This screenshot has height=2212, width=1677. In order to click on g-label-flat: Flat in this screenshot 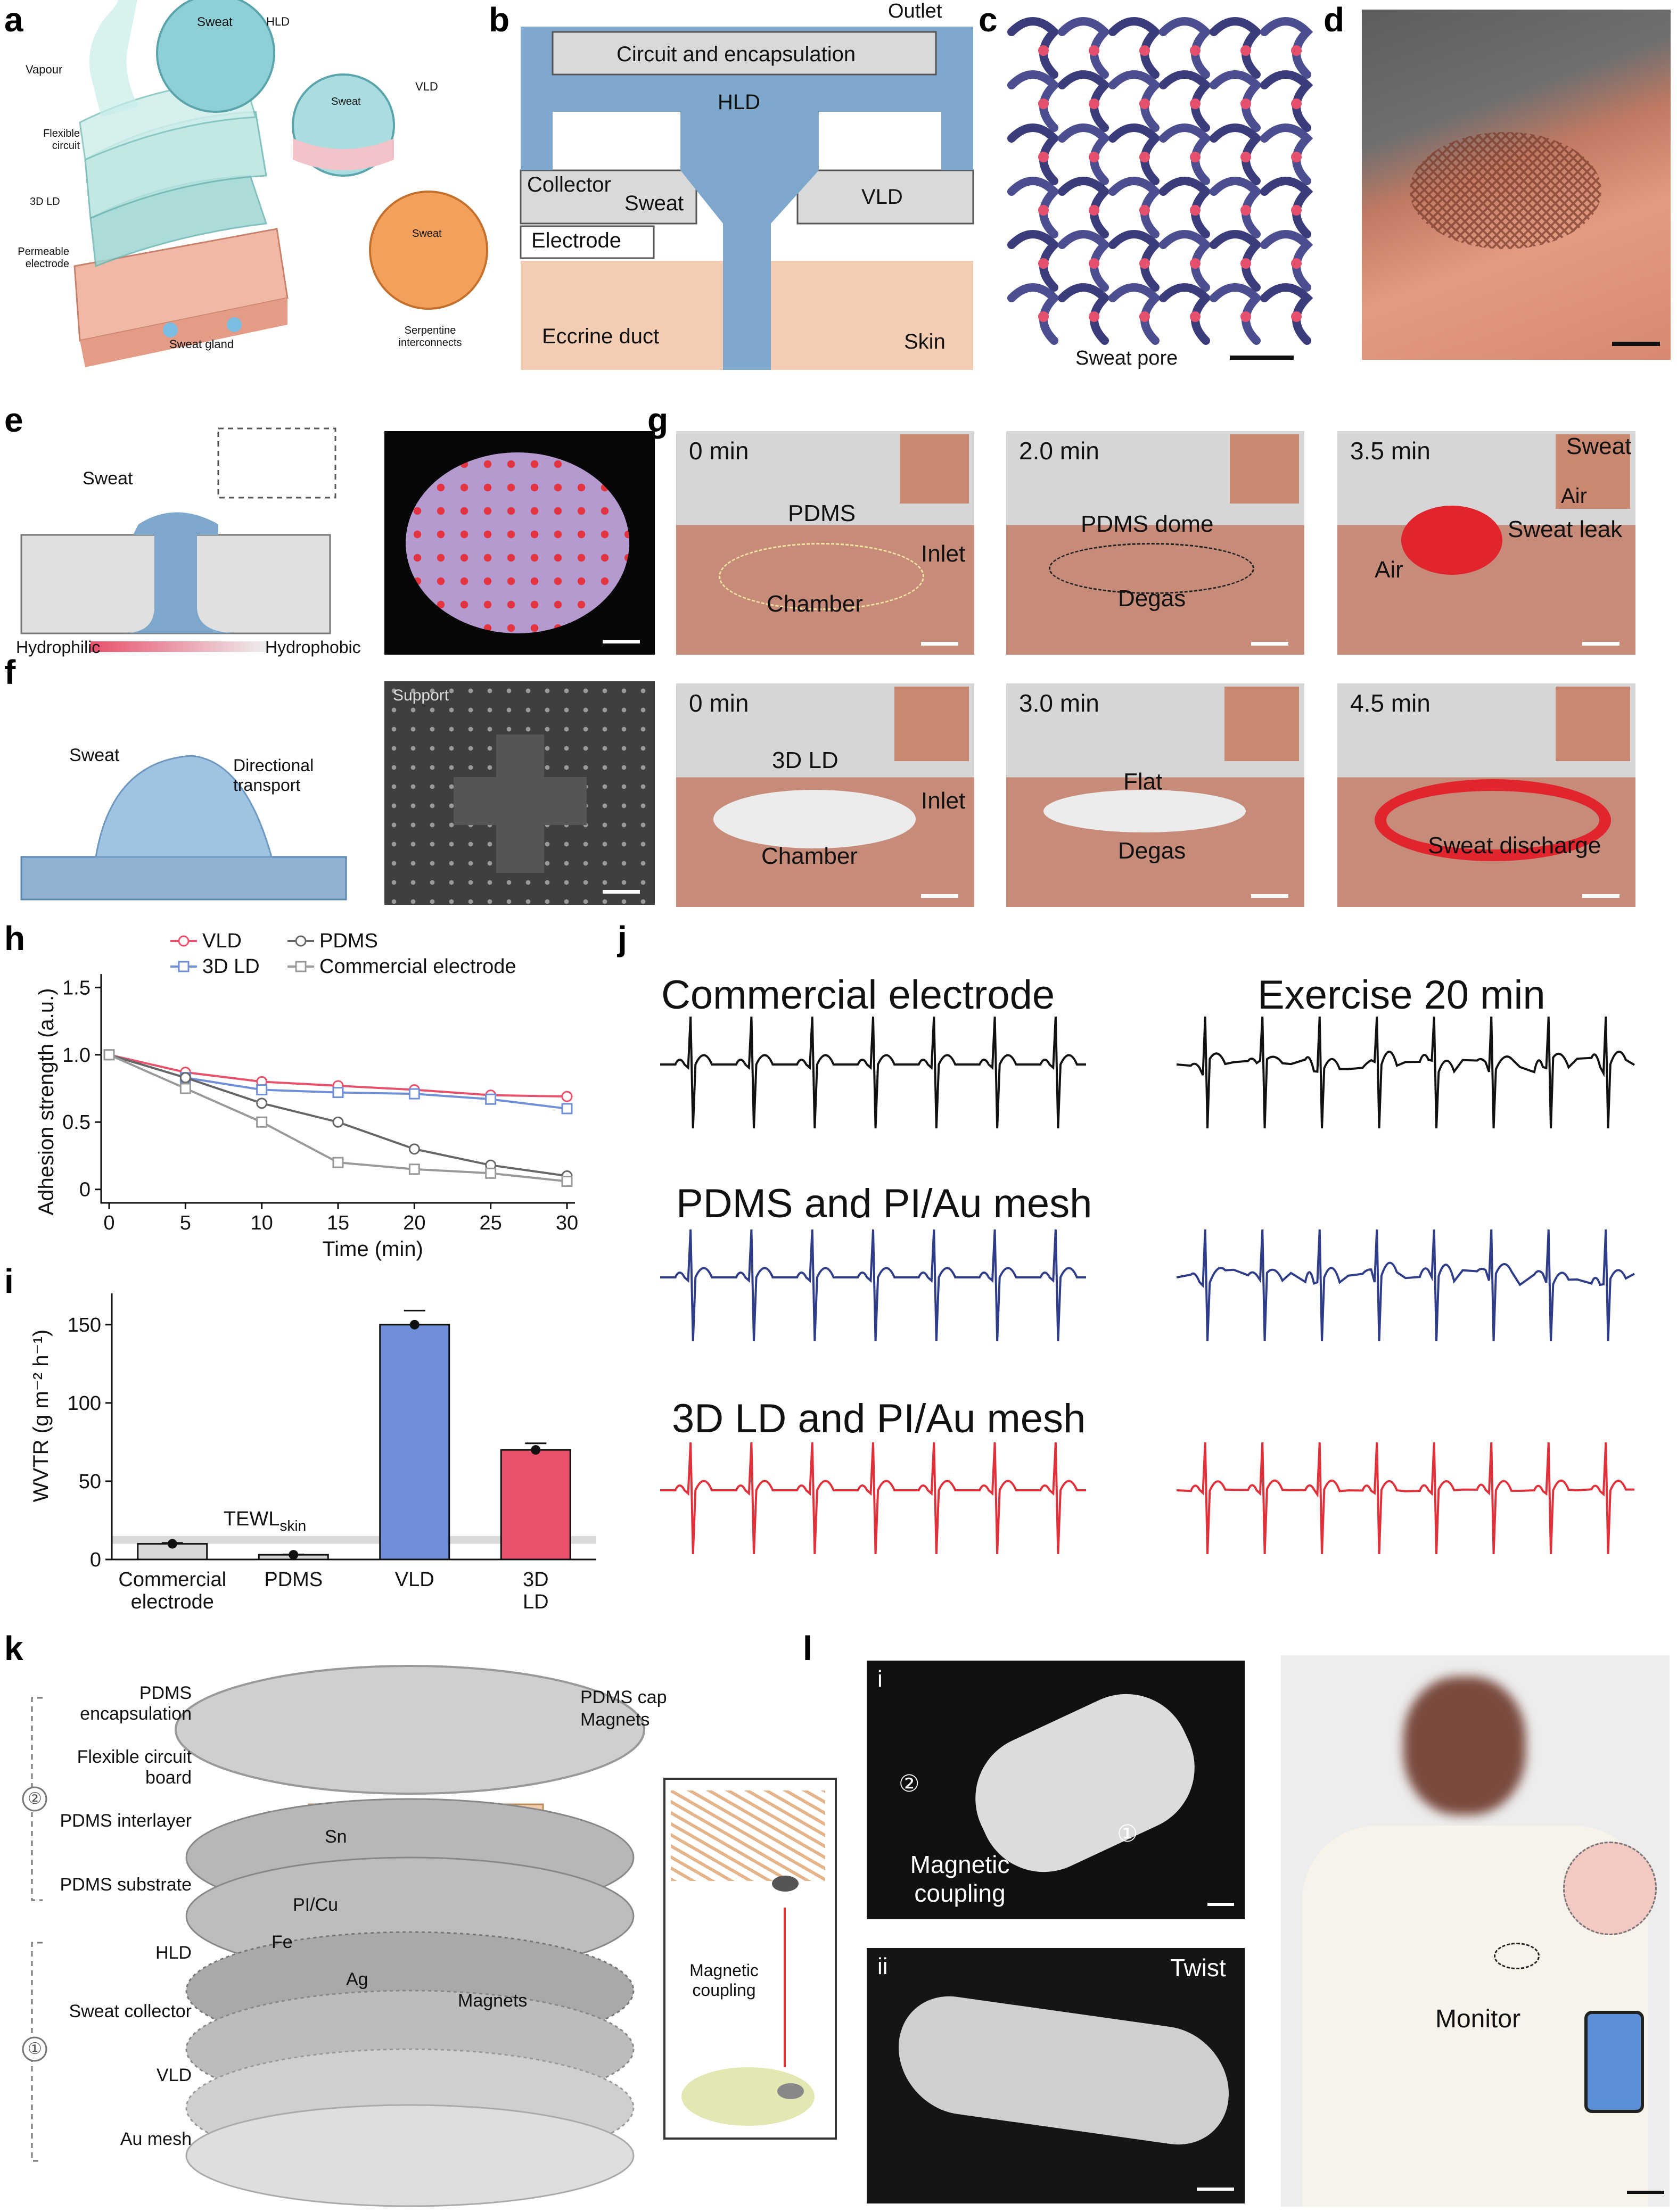, I will do `click(1142, 782)`.